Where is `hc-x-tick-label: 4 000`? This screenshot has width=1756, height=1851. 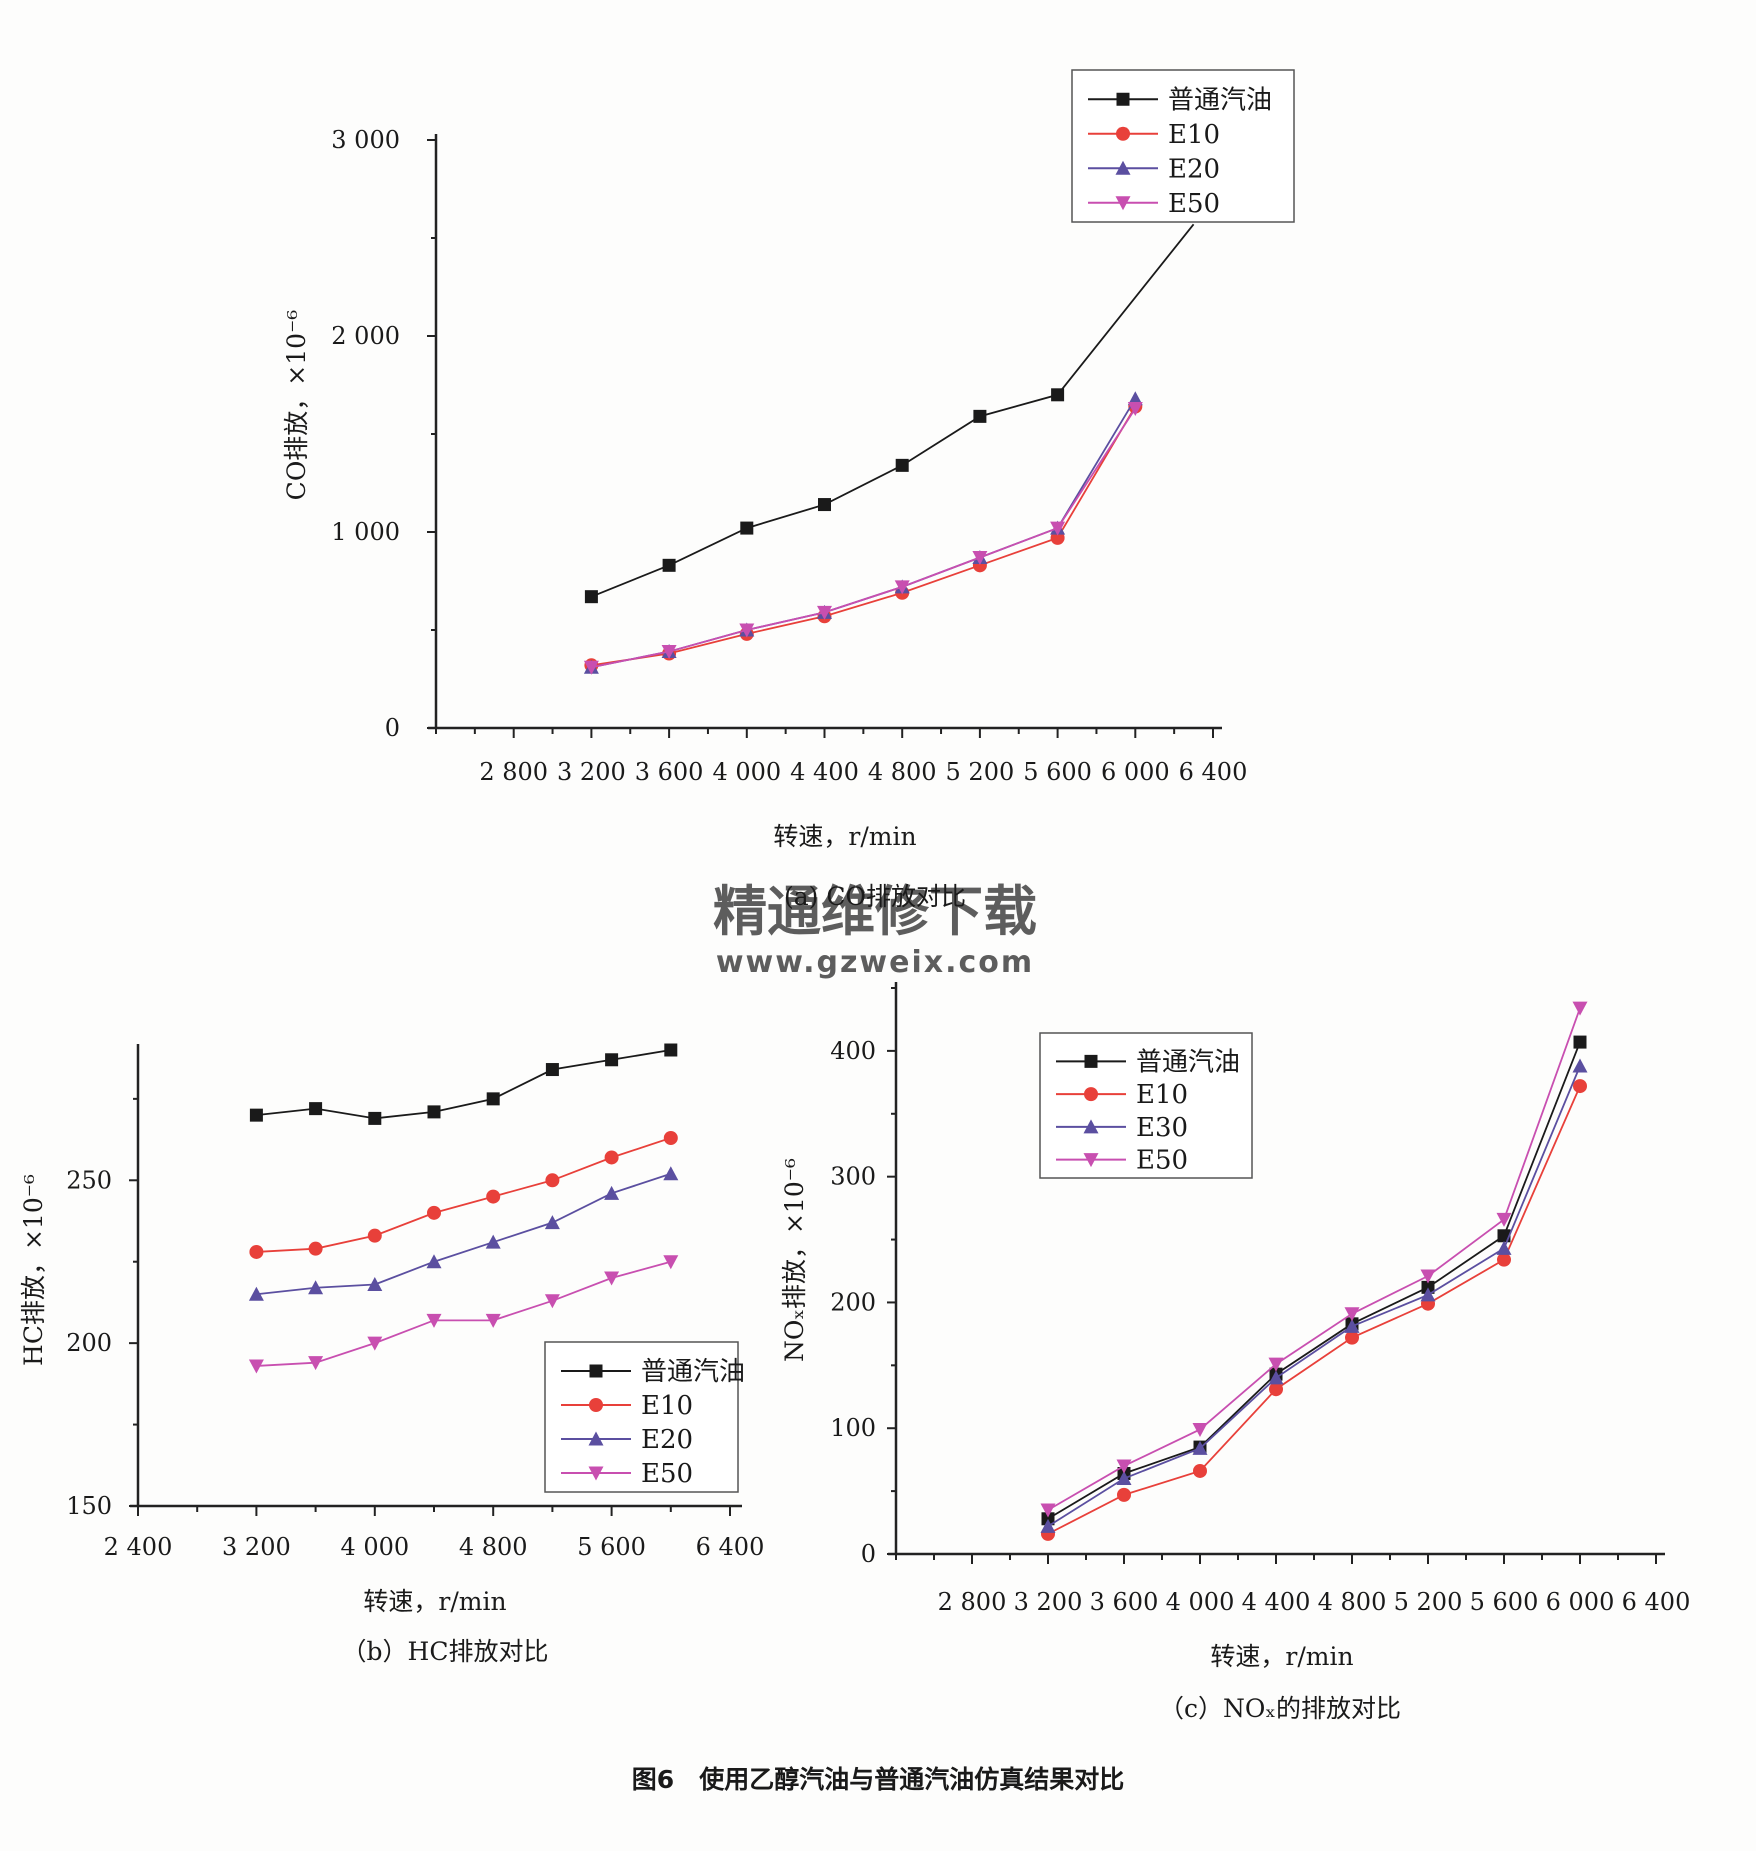
hc-x-tick-label: 4 000 is located at coordinates (374, 1547).